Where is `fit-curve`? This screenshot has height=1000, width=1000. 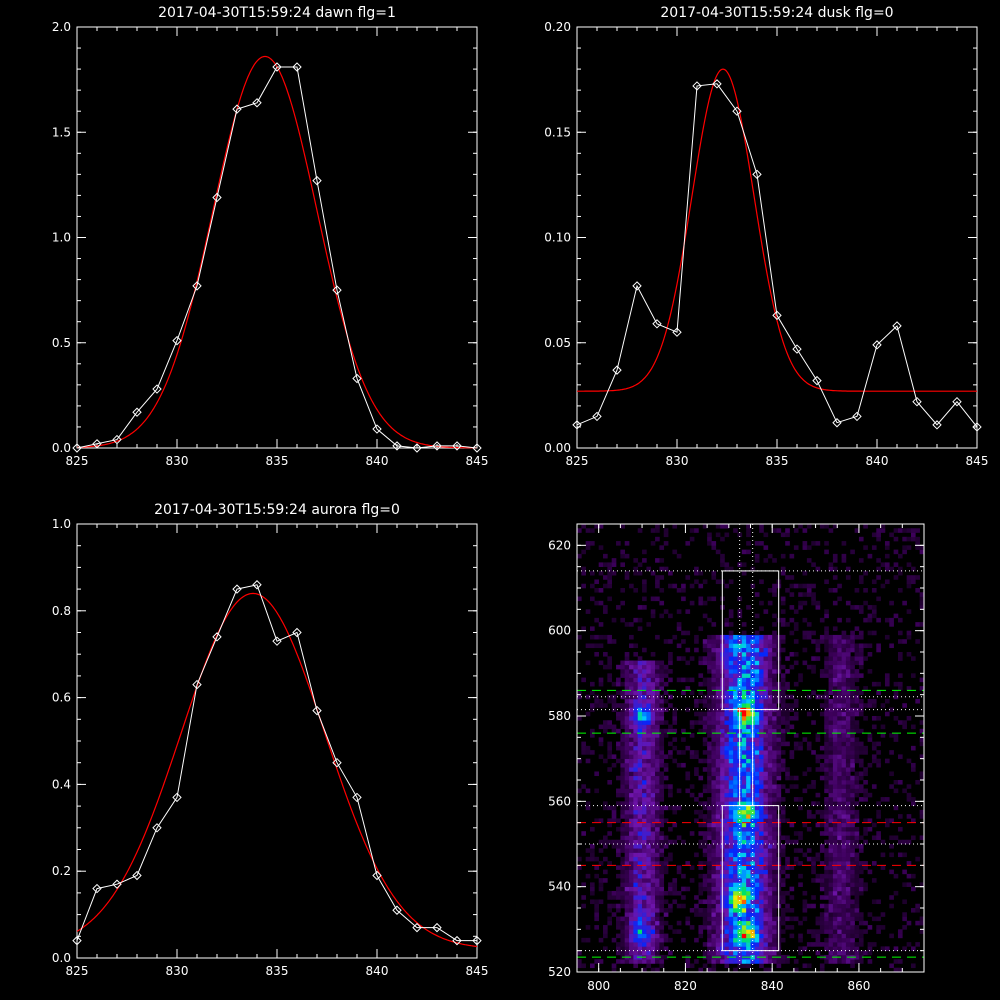
fit-curve is located at coordinates (277, 770).